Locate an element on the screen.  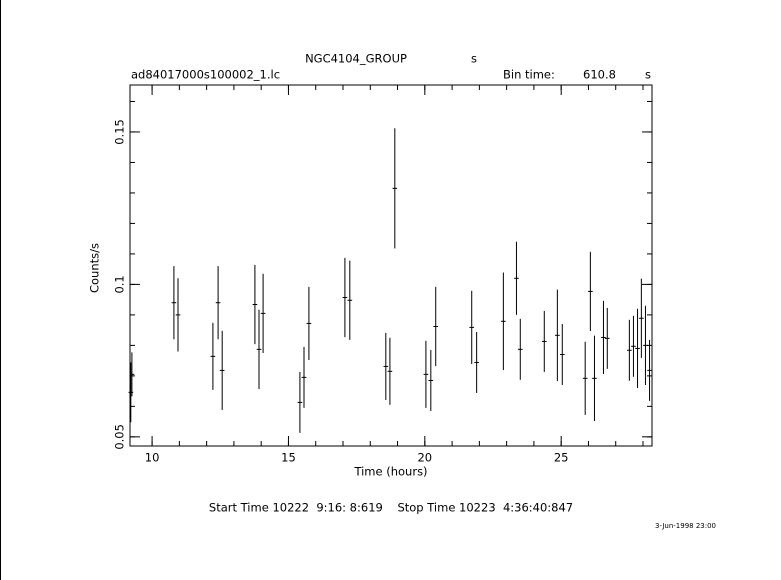
x-axis-label: Time (hours) is located at coordinates (390, 472).